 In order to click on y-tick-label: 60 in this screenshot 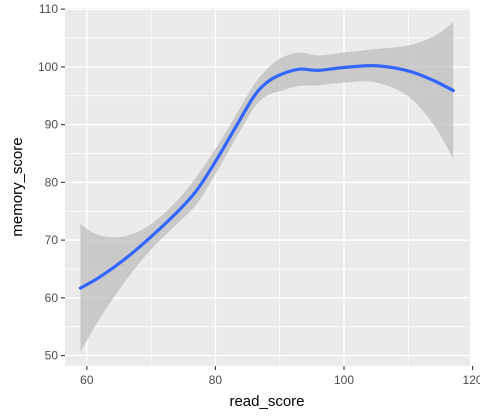, I will do `click(52, 298)`.